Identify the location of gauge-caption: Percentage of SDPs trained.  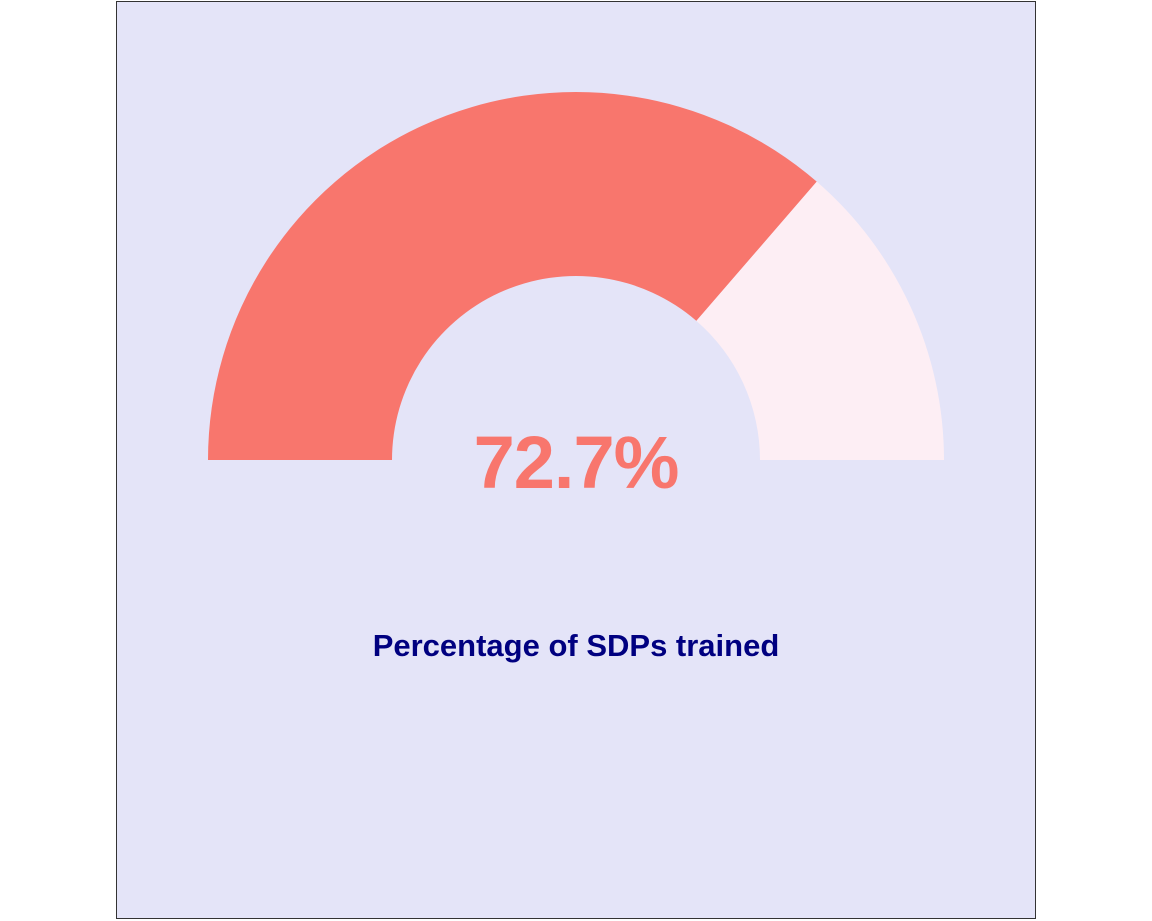
(576, 645).